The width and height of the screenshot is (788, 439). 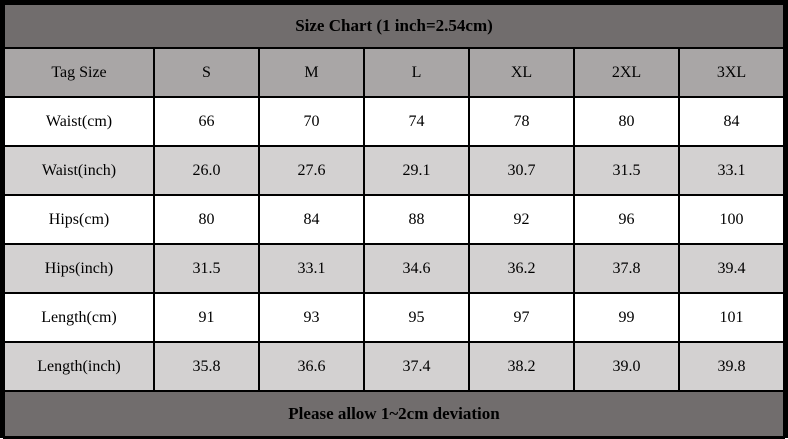 What do you see at coordinates (311, 121) in the screenshot?
I see `table-cell: 70` at bounding box center [311, 121].